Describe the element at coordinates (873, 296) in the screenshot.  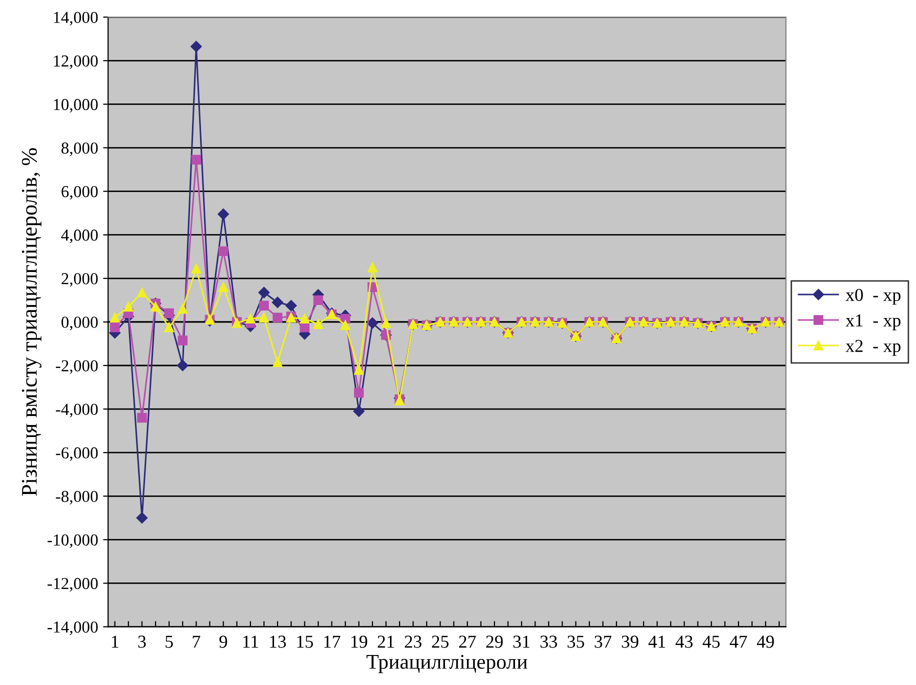
I see `legend-label: x0 - xp` at that location.